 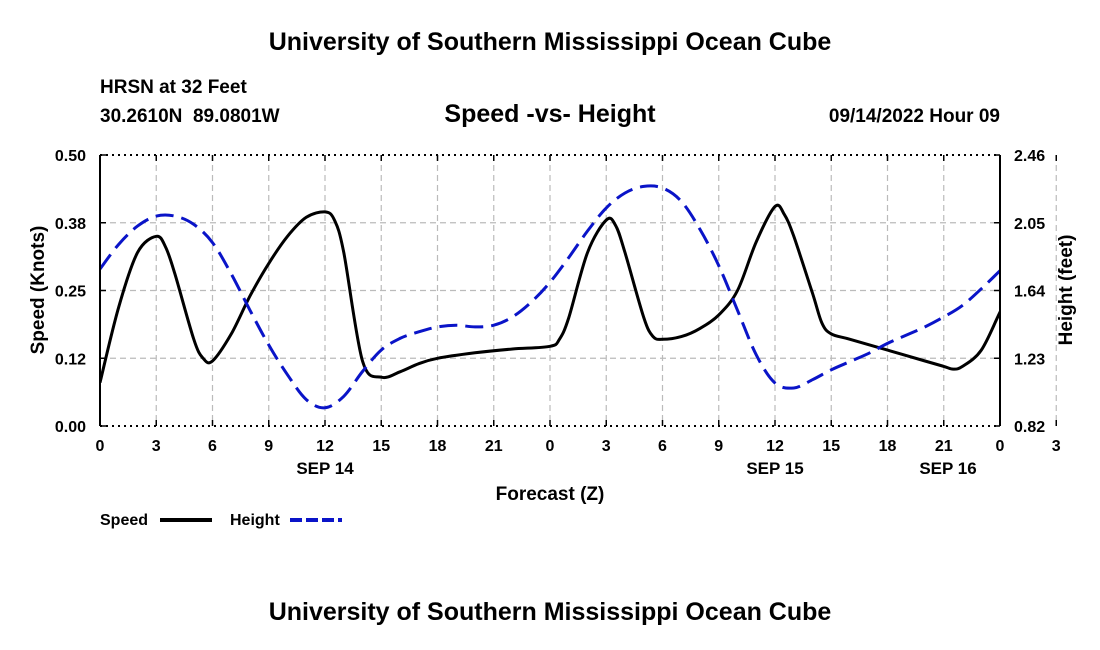 What do you see at coordinates (1029, 156) in the screenshot?
I see `y-tick-label-right: 2.46` at bounding box center [1029, 156].